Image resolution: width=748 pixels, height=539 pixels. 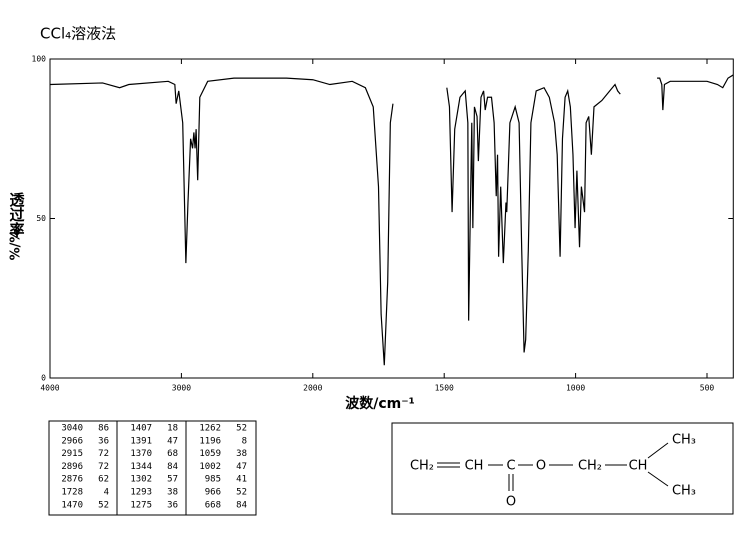 What do you see at coordinates (72, 429) in the screenshot?
I see `peak-wavenumber: 3040` at bounding box center [72, 429].